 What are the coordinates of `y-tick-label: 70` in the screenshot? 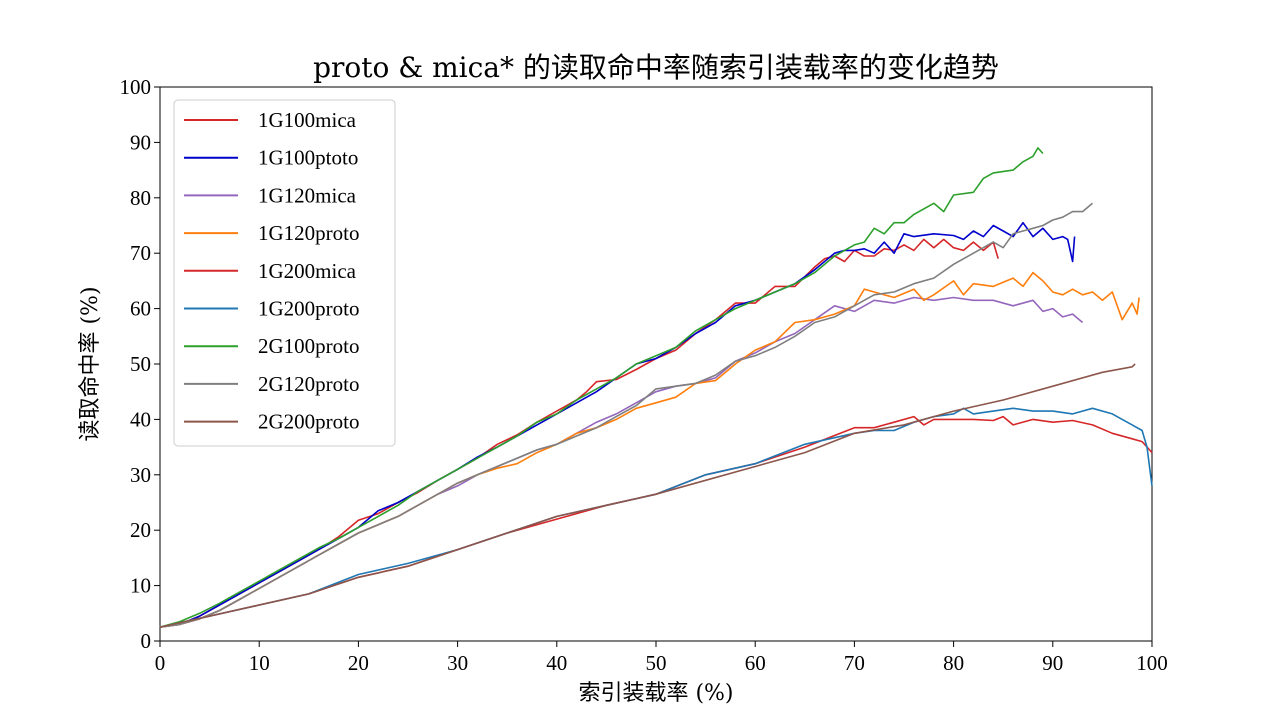 It's located at (140, 253).